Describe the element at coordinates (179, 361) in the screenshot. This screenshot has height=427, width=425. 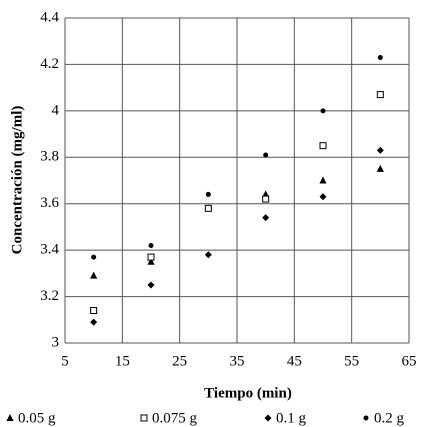
I see `x-tick-label: 25` at that location.